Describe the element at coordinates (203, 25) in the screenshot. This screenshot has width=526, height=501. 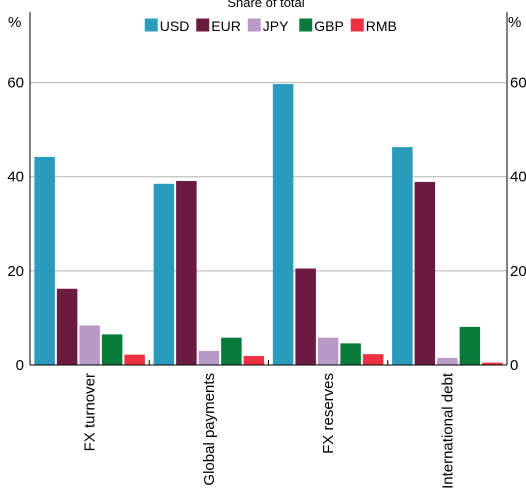
I see `legend-swatch-eur` at that location.